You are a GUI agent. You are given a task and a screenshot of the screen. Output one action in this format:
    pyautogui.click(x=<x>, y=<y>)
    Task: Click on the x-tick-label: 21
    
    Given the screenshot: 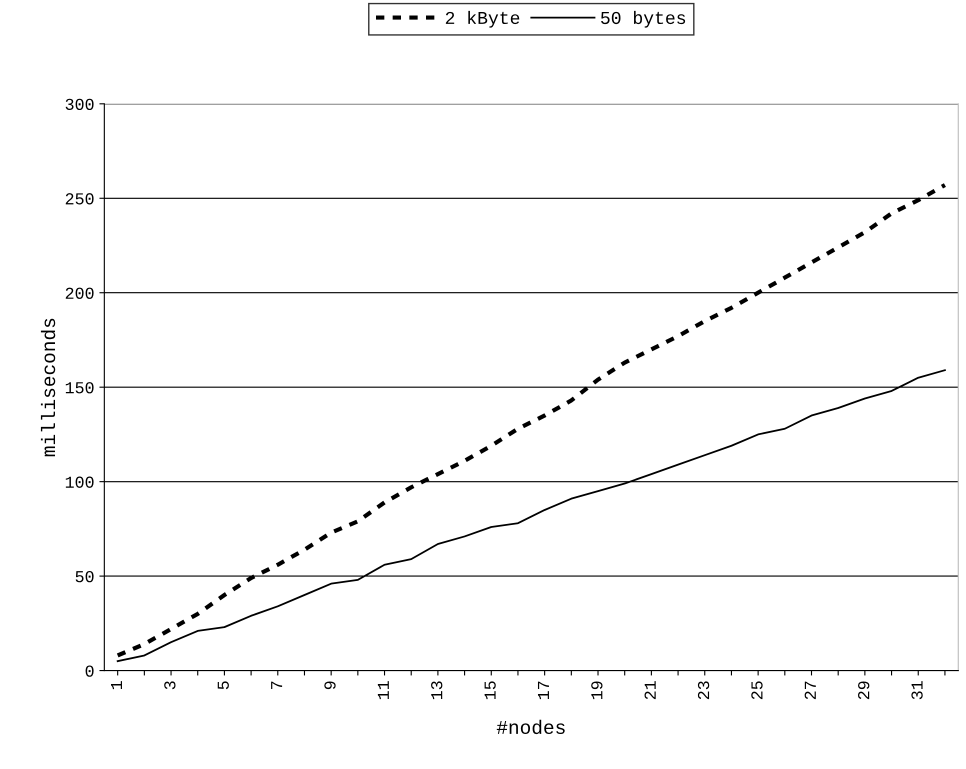 What is the action you would take?
    pyautogui.click(x=650, y=690)
    